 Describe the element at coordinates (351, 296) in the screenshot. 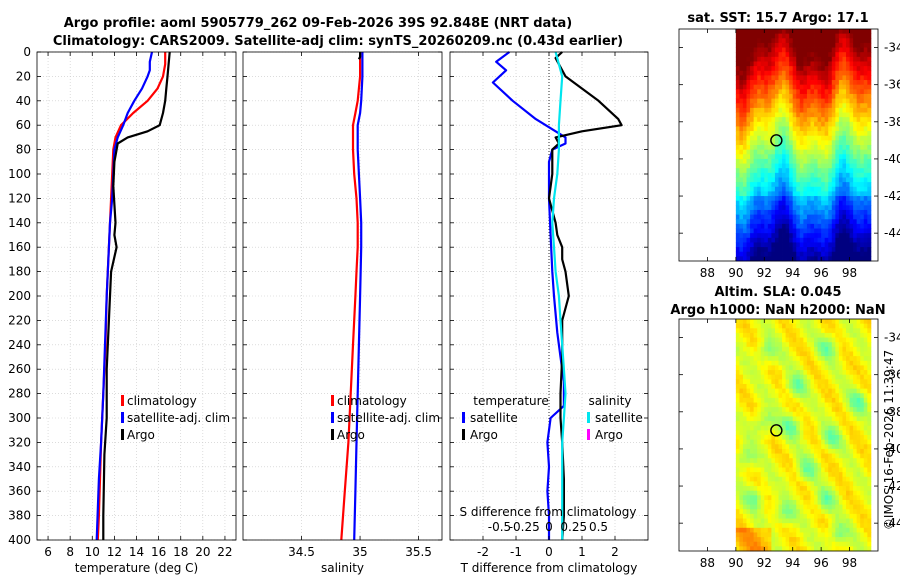

I see `series-line` at that location.